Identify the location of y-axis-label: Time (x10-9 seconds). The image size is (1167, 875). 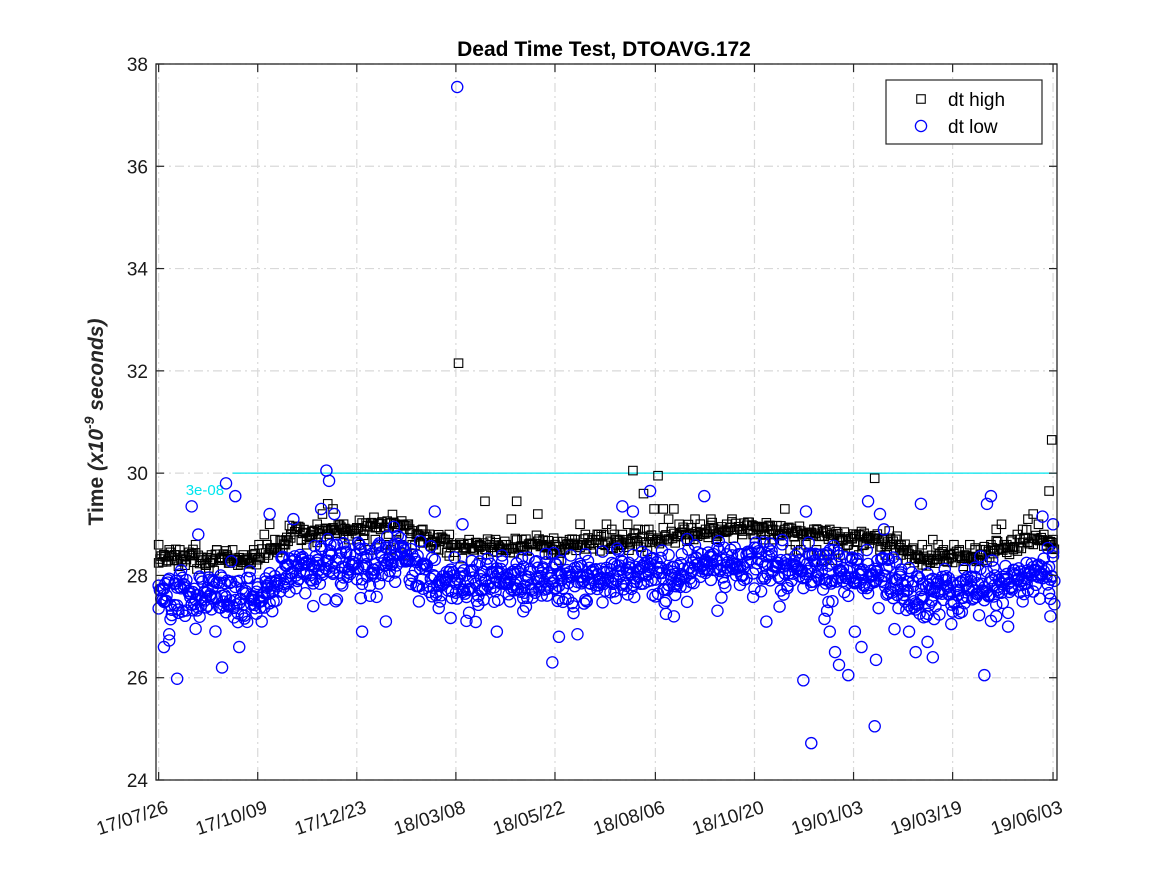
(94, 422).